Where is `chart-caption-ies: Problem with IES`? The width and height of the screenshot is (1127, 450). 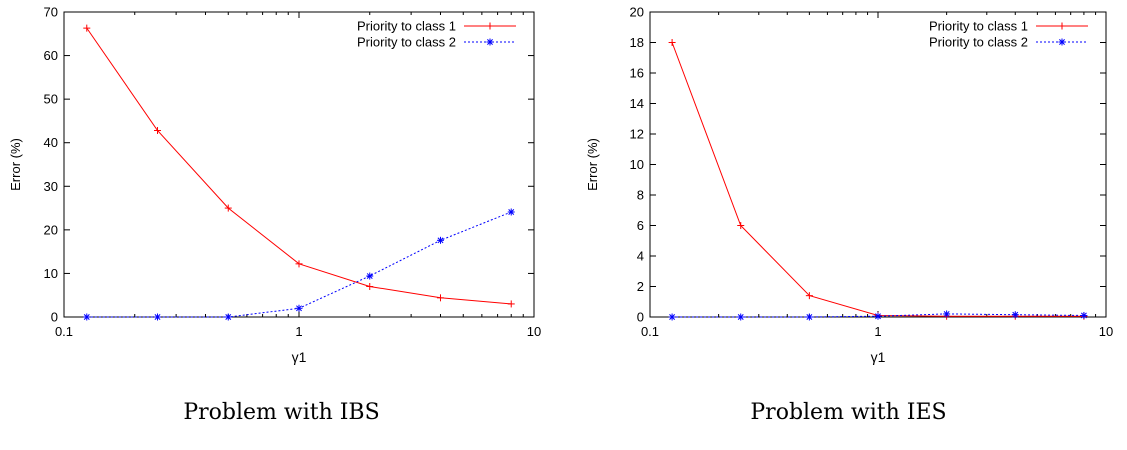 chart-caption-ies: Problem with IES is located at coordinates (848, 412).